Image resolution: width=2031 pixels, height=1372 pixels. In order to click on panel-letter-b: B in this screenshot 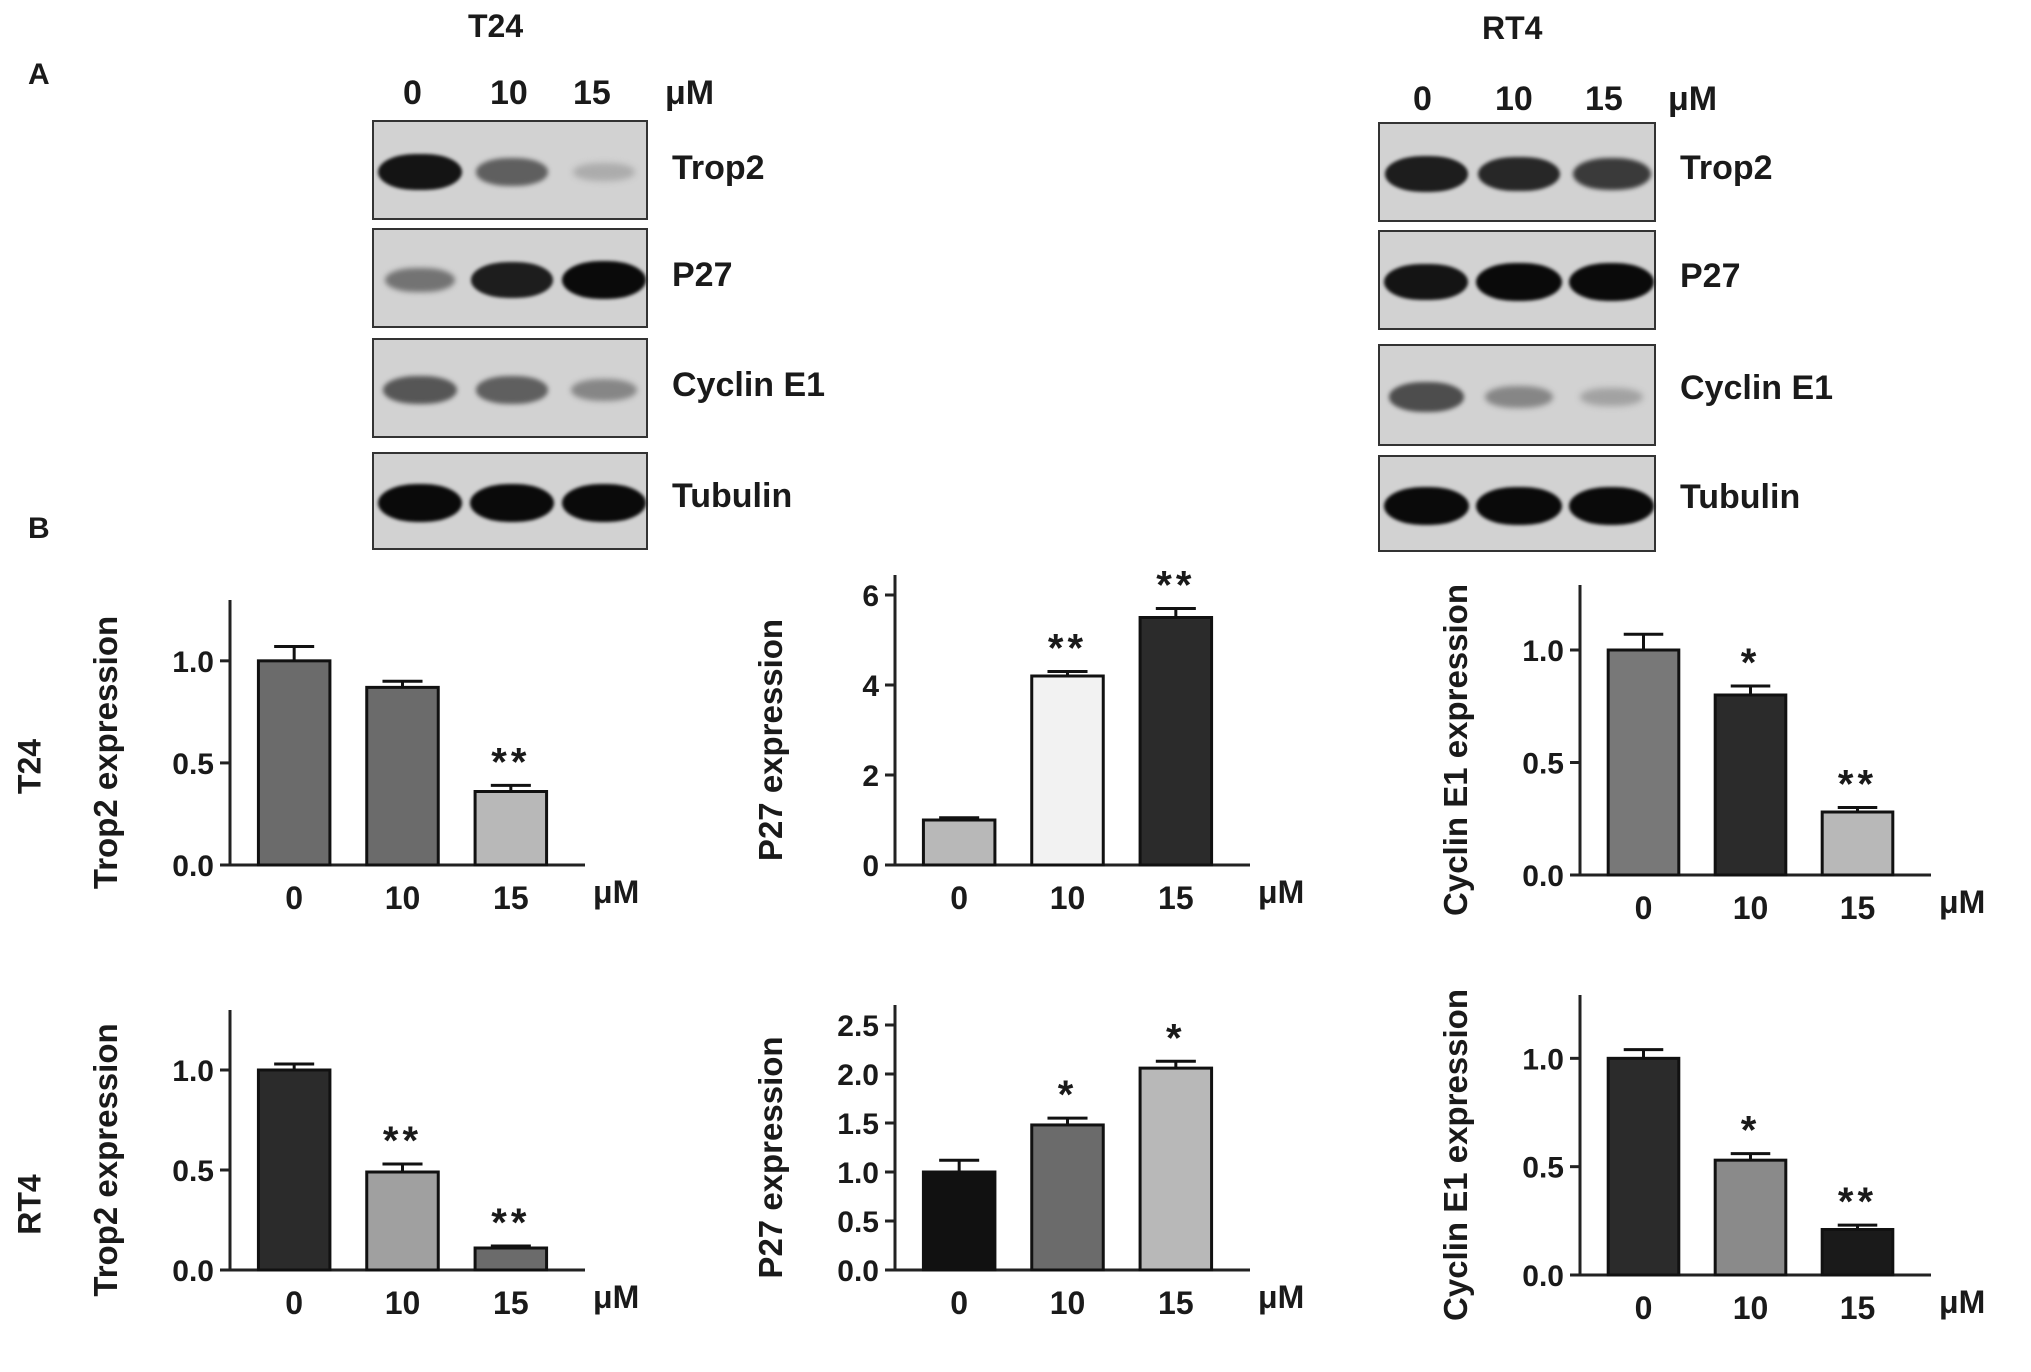, I will do `click(39, 528)`.